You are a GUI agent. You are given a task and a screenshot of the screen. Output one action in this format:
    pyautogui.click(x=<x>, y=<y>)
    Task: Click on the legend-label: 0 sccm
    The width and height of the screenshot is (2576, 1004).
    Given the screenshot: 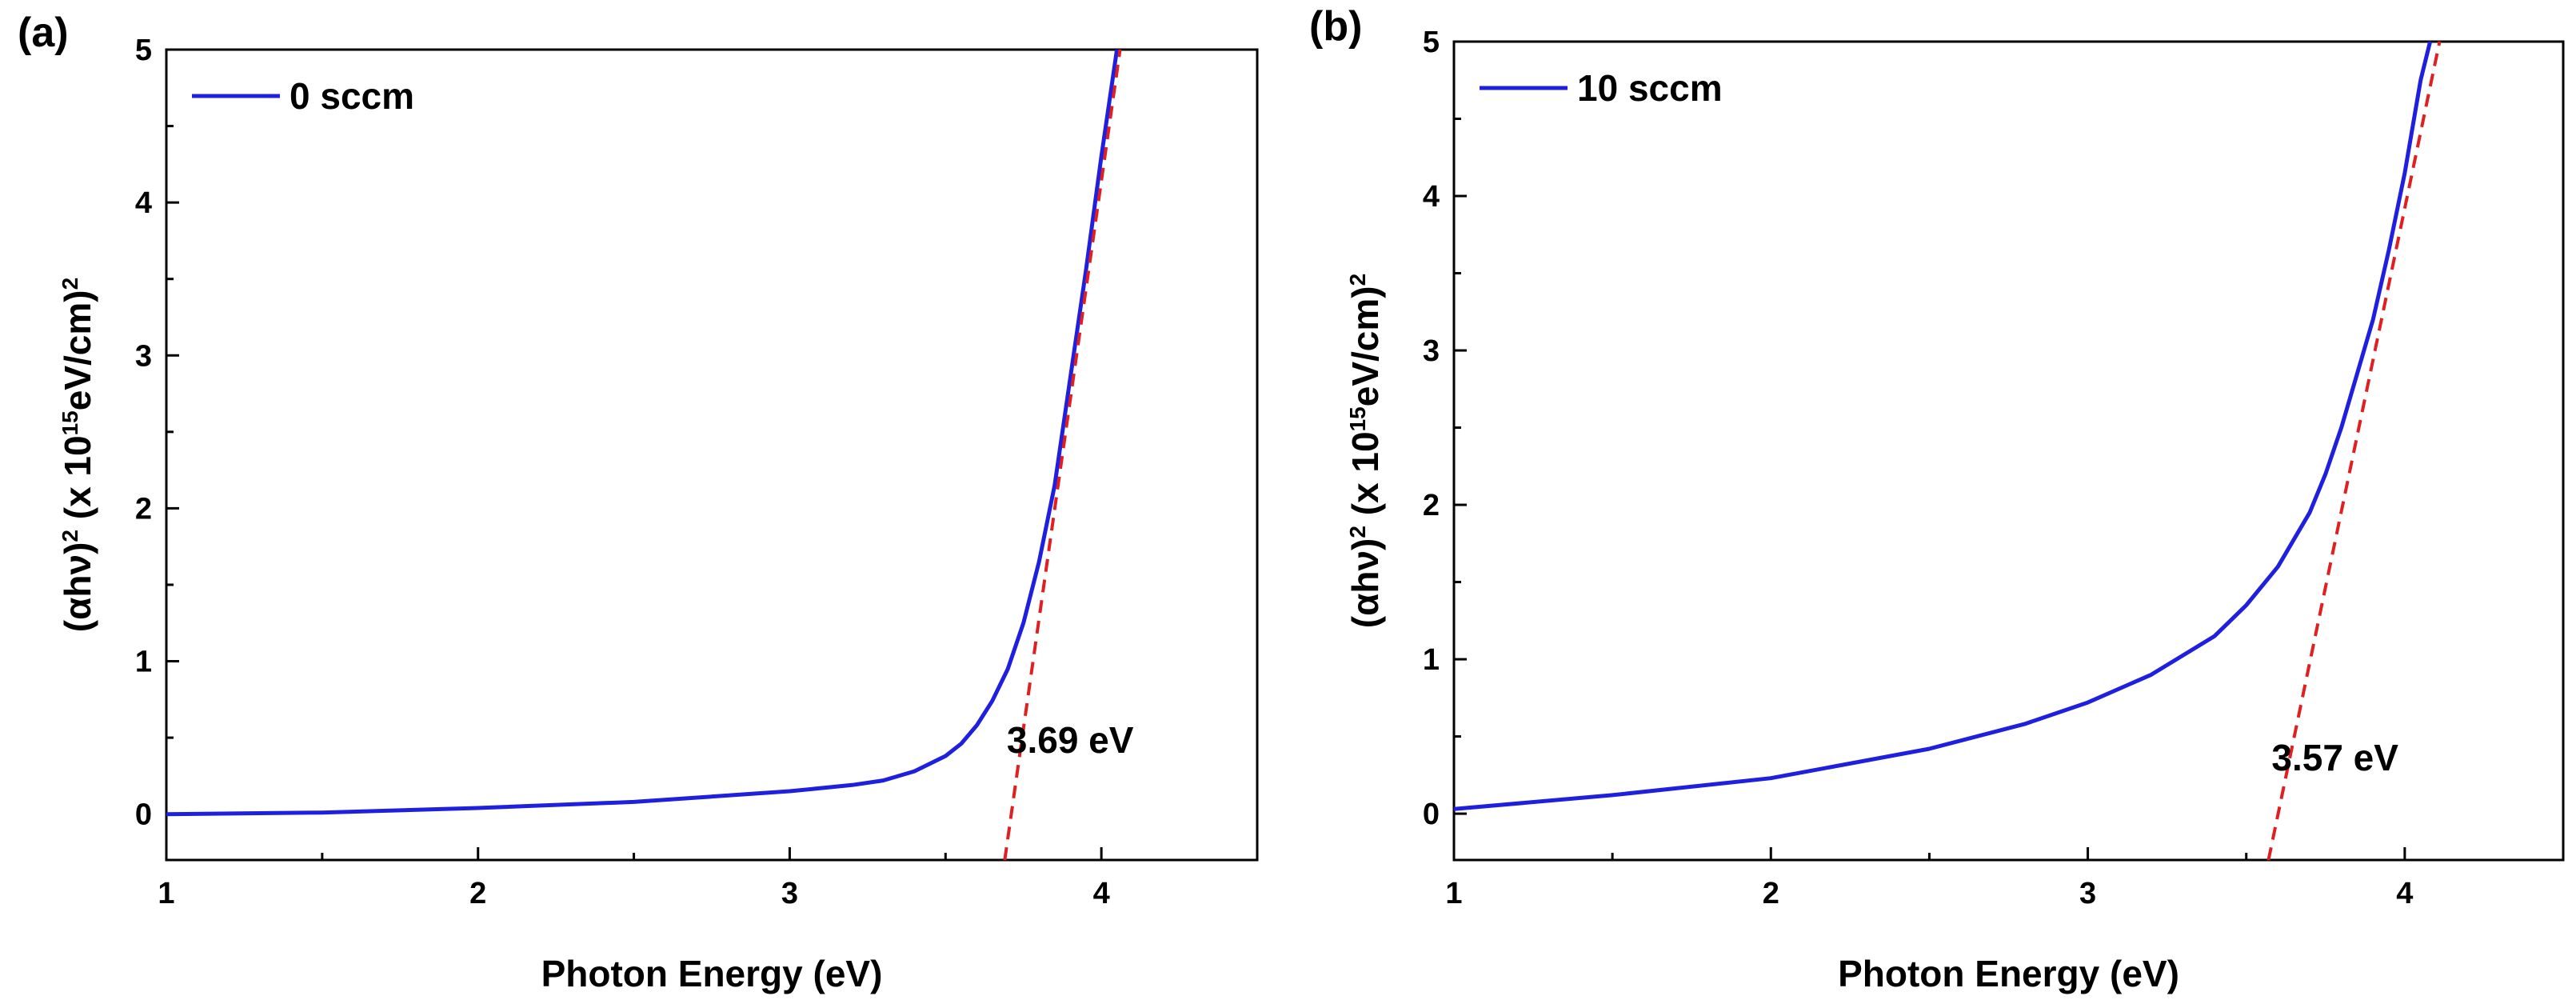 What is the action you would take?
    pyautogui.click(x=352, y=96)
    